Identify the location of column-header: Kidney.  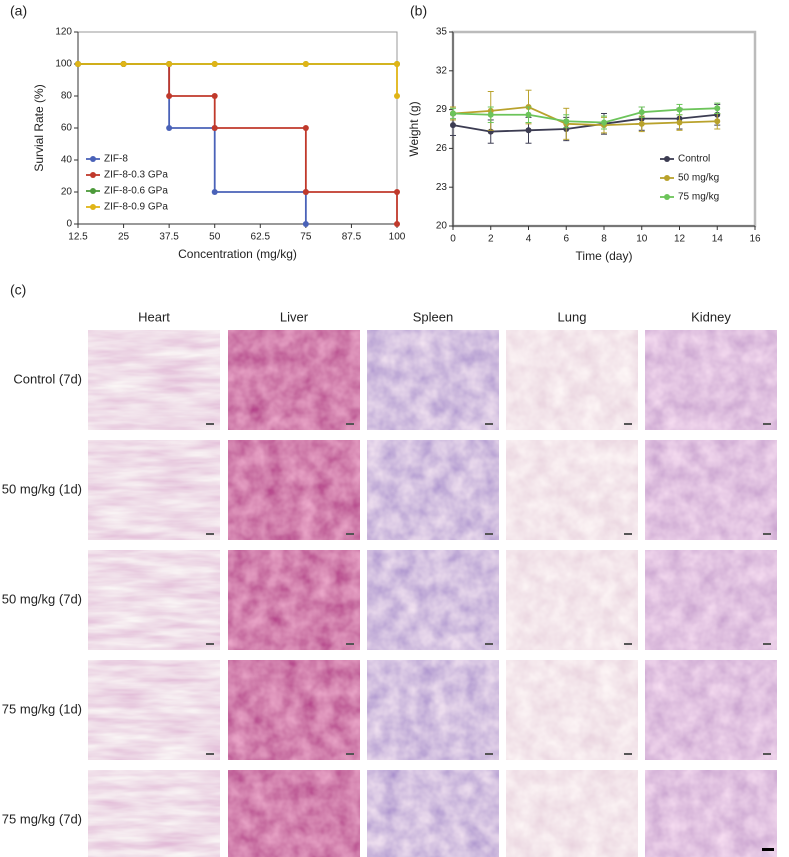
(711, 316).